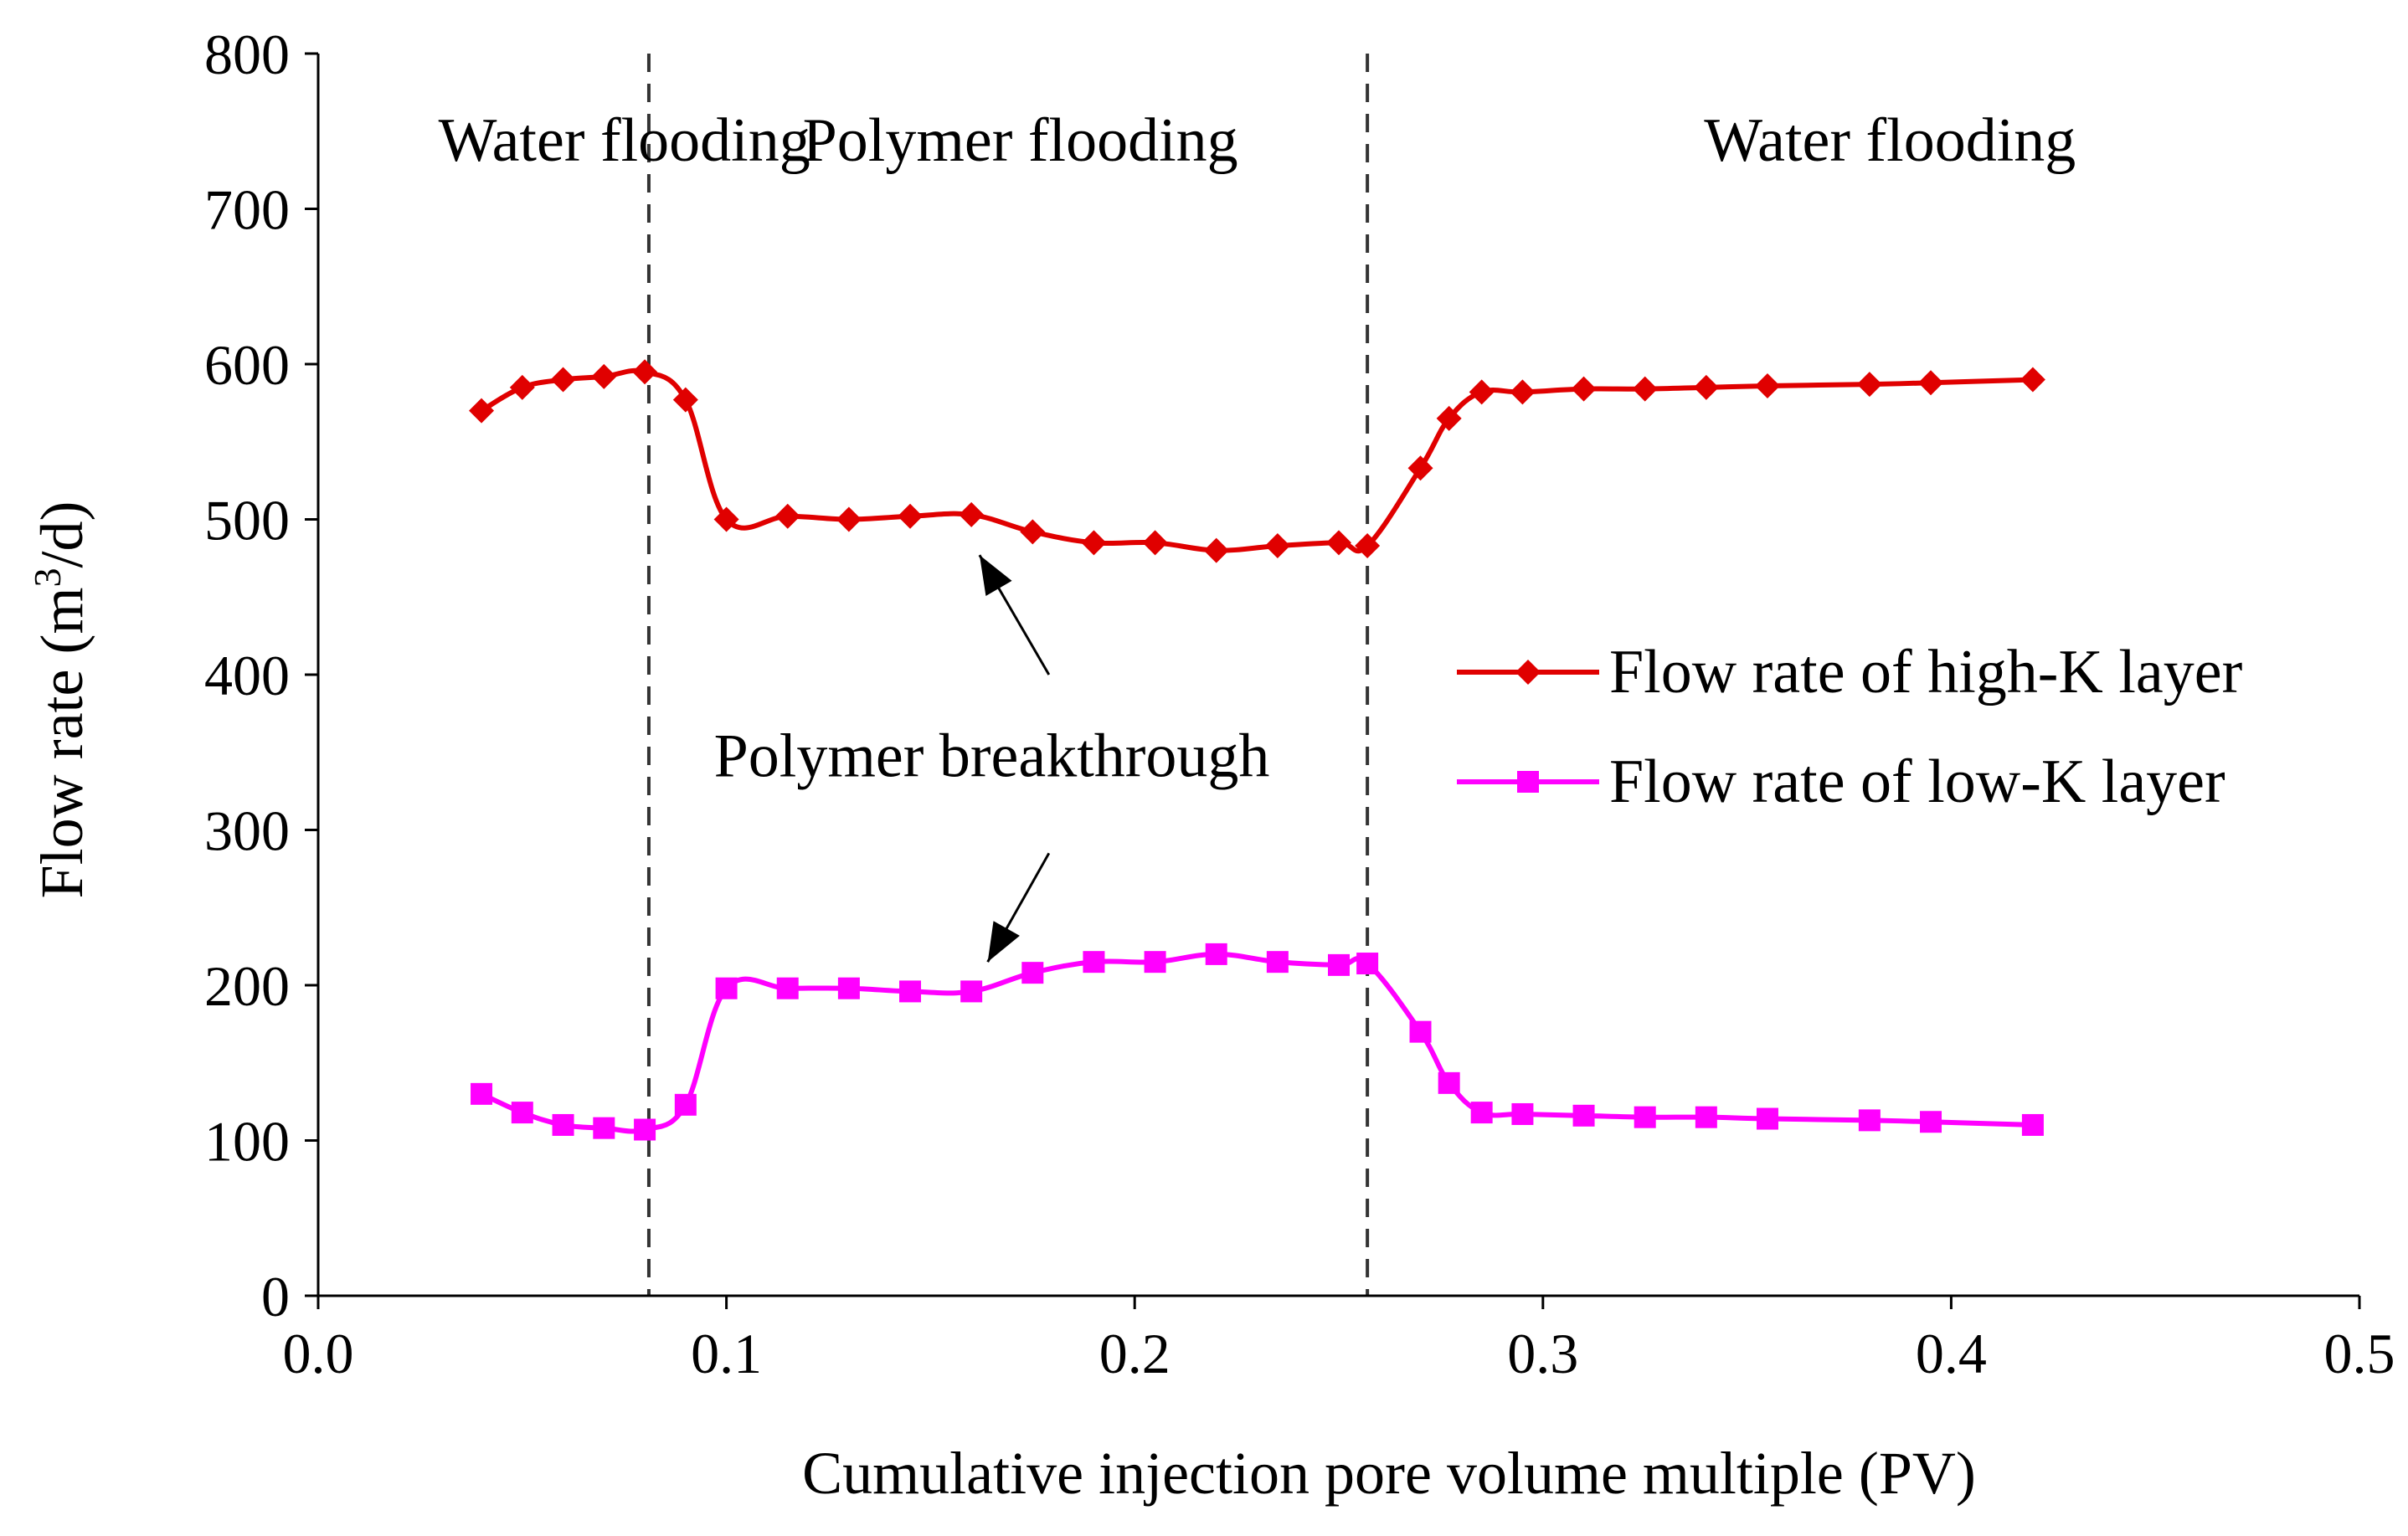  I want to click on breakthrough-label: Polymer breakthrough, so click(992, 756).